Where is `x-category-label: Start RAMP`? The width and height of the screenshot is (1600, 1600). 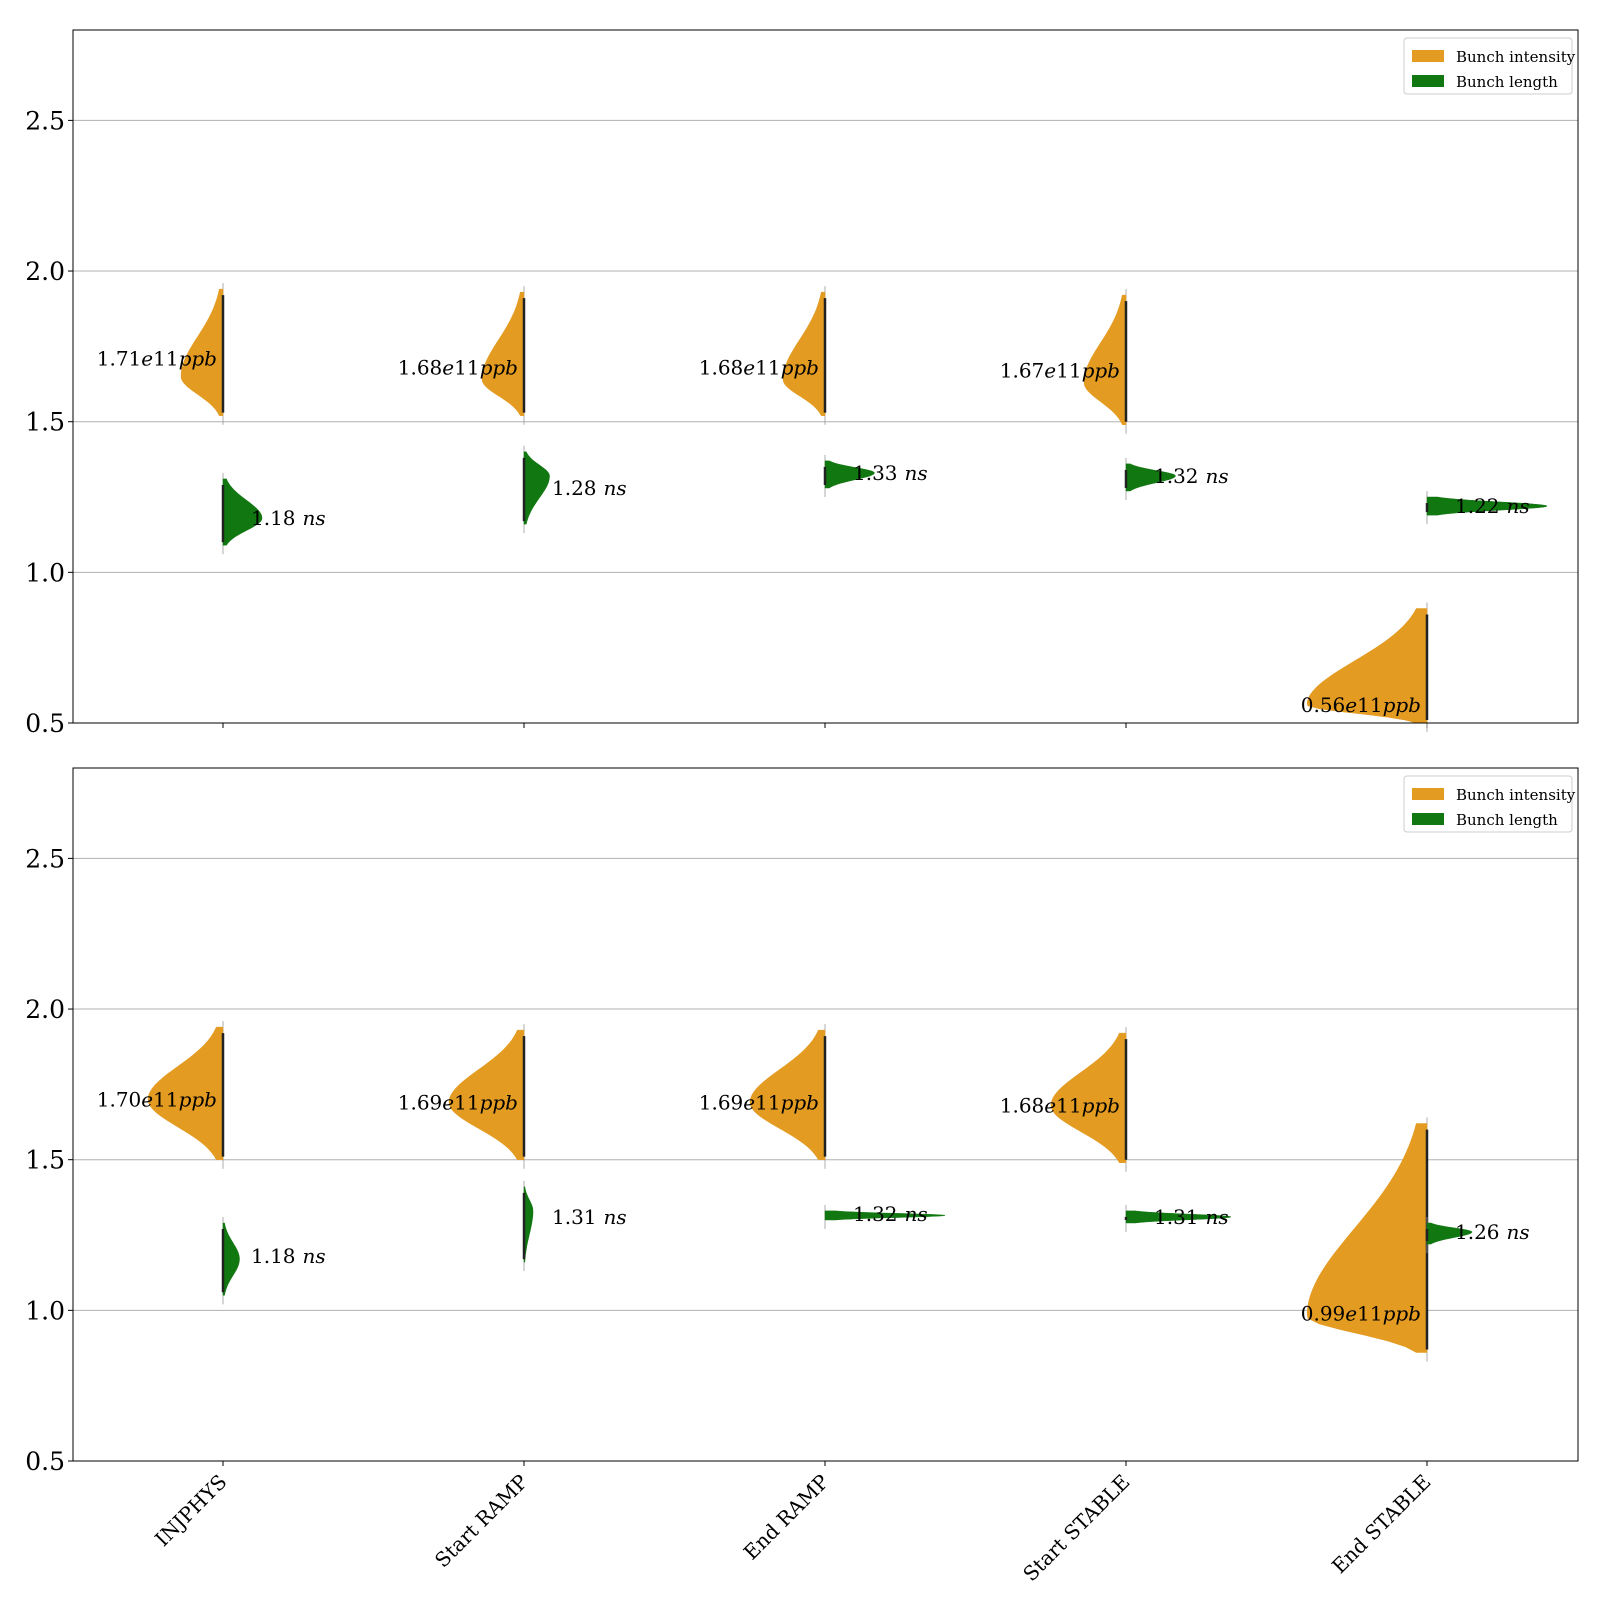
x-category-label: Start RAMP is located at coordinates (481, 1521).